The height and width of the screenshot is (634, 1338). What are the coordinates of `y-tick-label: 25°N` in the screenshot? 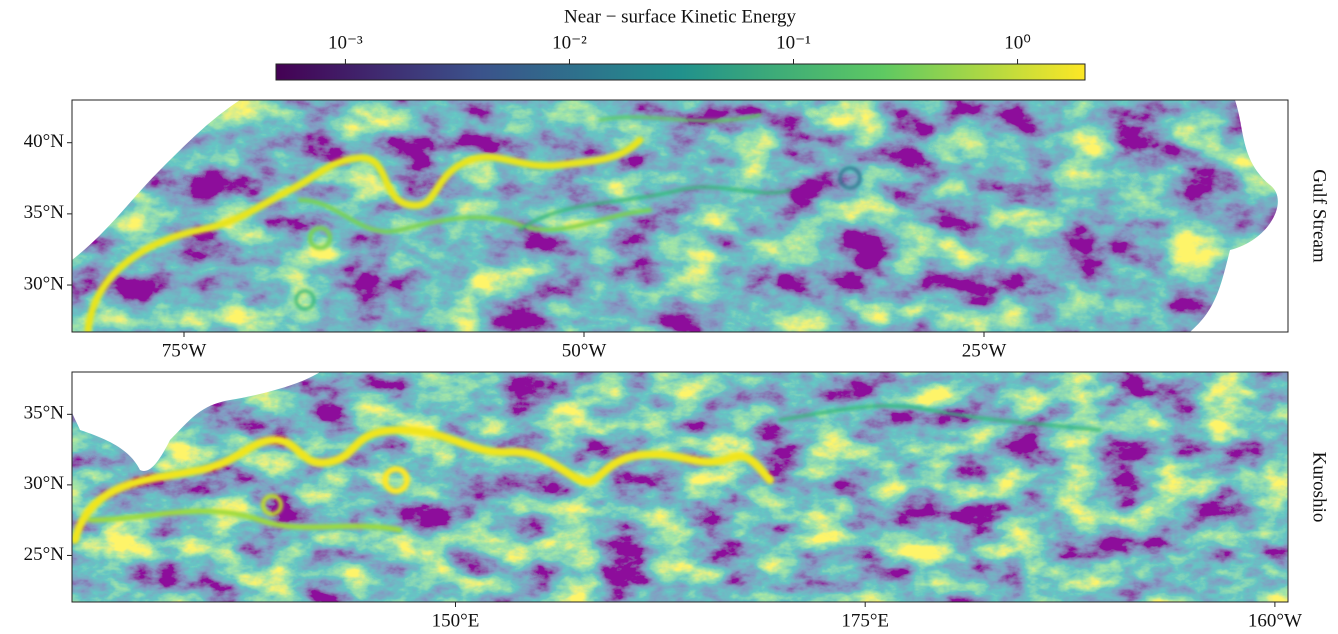 It's located at (44, 554).